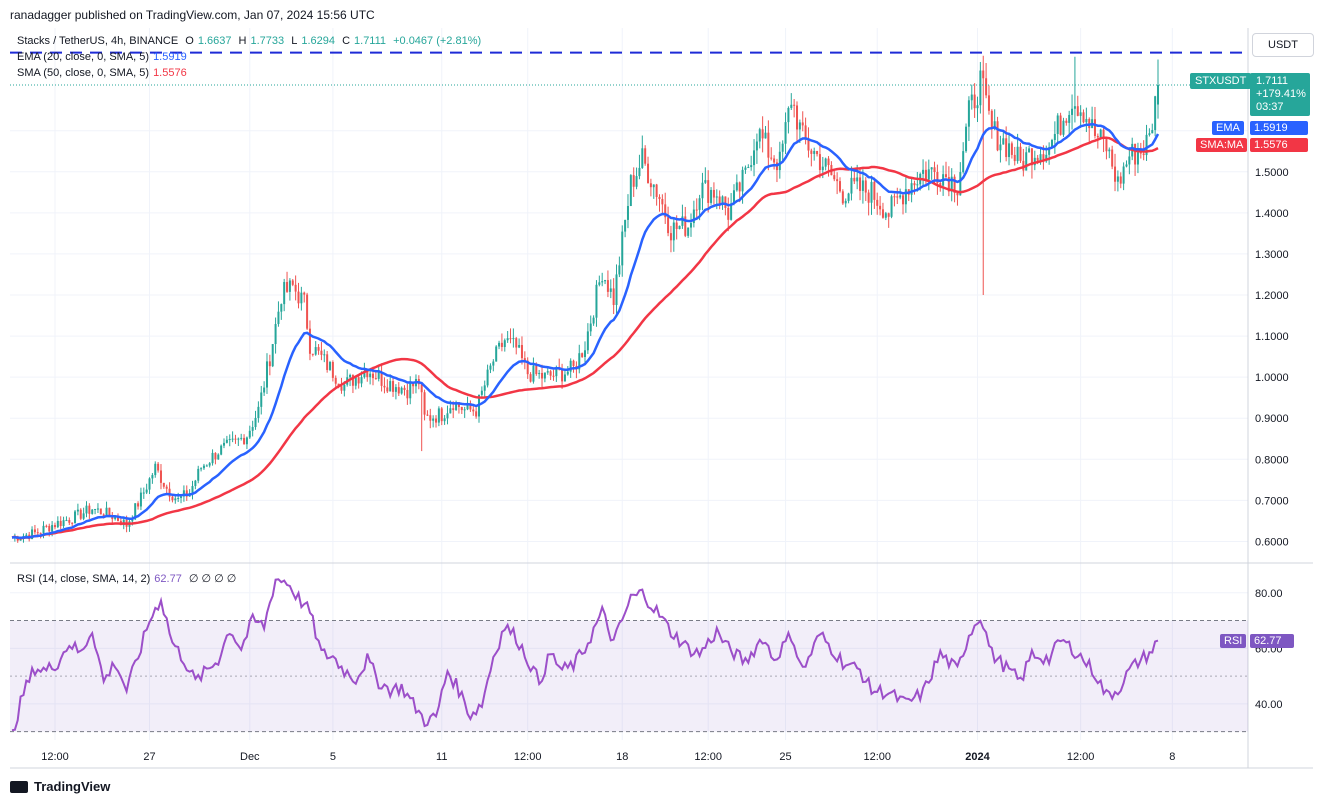  I want to click on price-tick-label: 1.0000, so click(1272, 378).